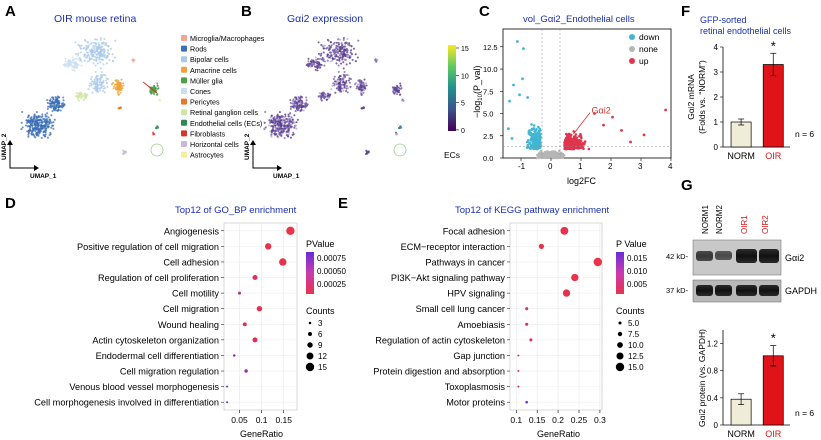  What do you see at coordinates (583, 149) in the screenshot?
I see `volcano-point-up` at bounding box center [583, 149].